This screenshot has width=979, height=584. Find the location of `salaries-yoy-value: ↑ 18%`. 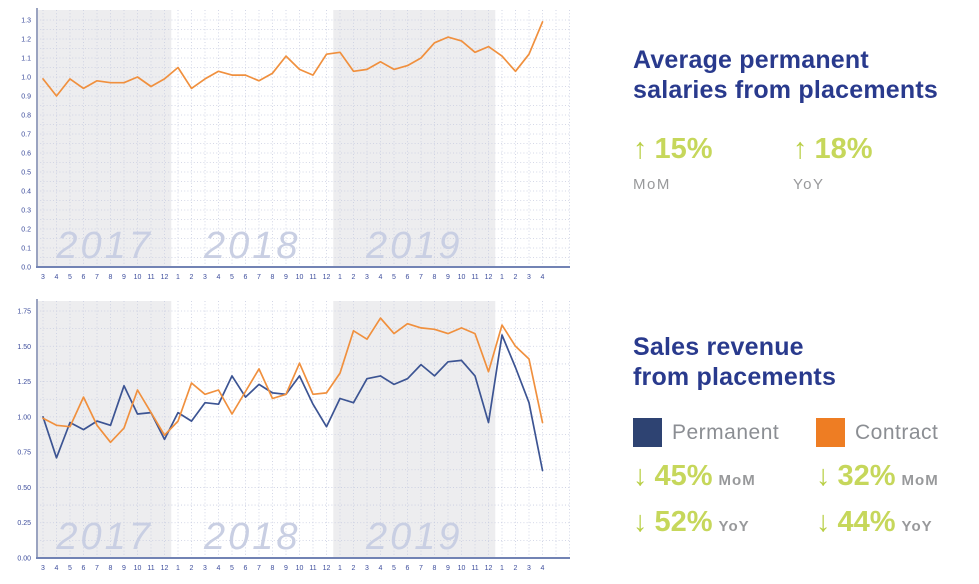

salaries-yoy-value: ↑ 18% is located at coordinates (873, 149).